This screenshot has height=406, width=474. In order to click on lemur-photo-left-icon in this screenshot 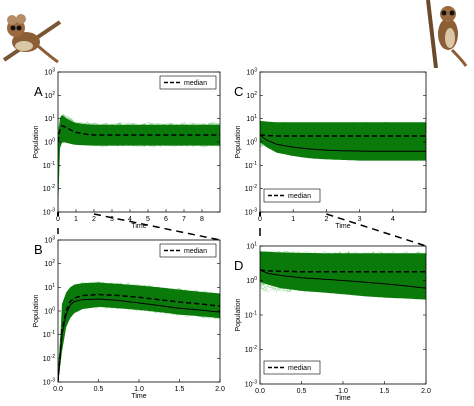, I will do `click(32, 33)`.